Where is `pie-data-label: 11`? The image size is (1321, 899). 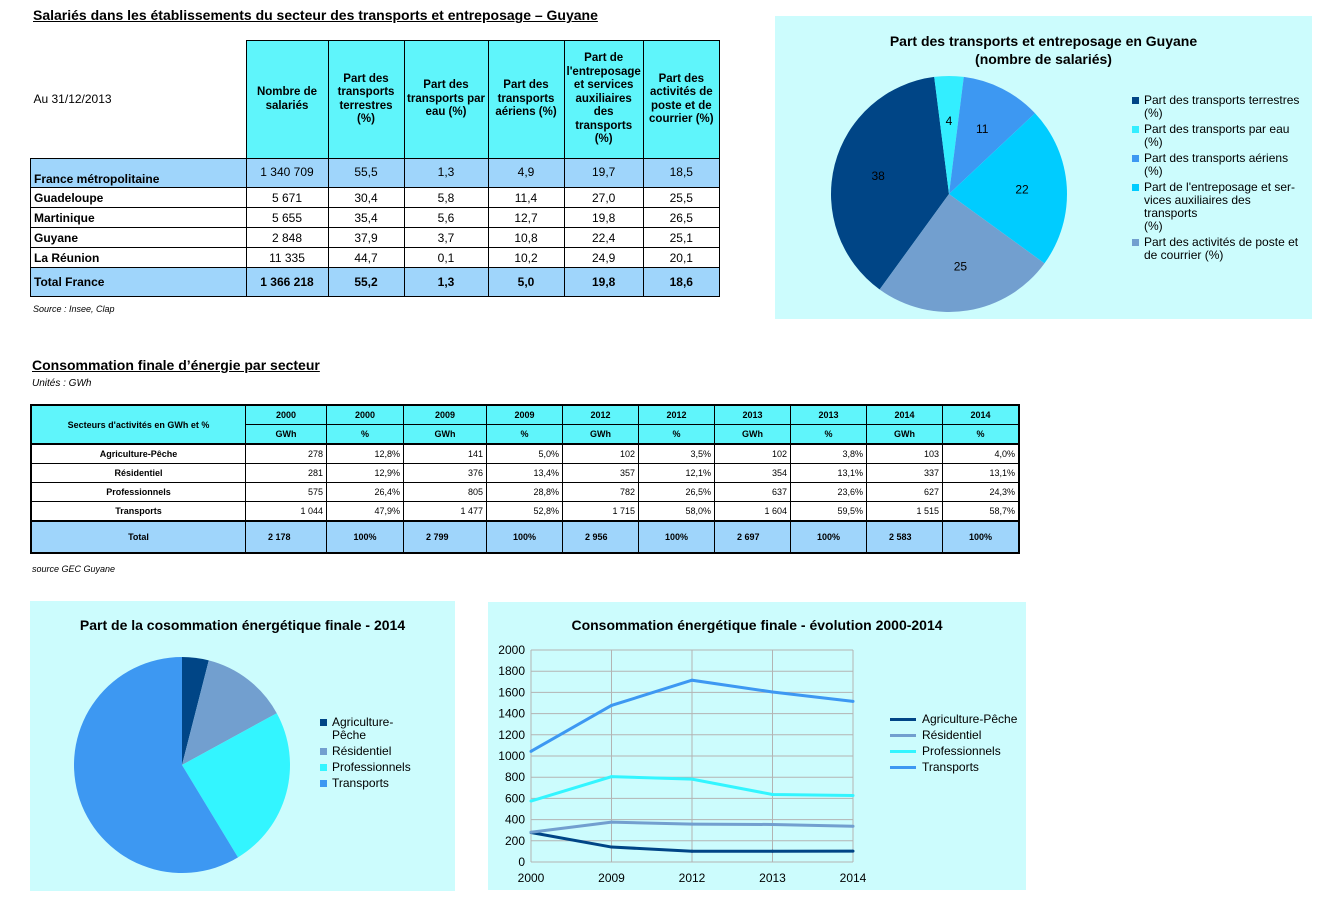 pie-data-label: 11 is located at coordinates (982, 129).